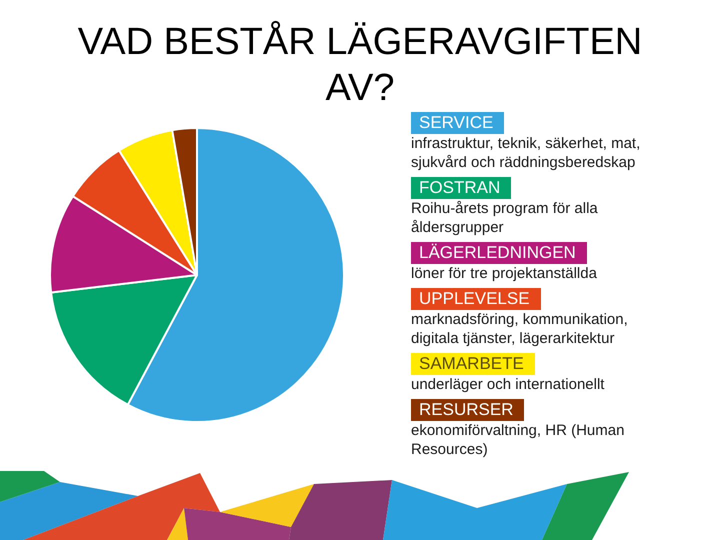 Image resolution: width=720 pixels, height=540 pixels. I want to click on legend-label: UPPLEVELSE, so click(480, 299).